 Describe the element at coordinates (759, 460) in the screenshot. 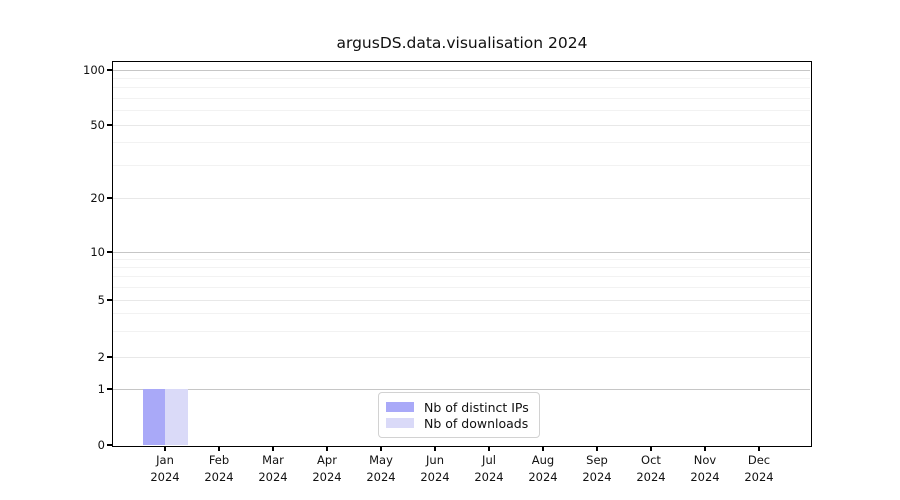

I see `x-tick-label-line: Dec` at that location.